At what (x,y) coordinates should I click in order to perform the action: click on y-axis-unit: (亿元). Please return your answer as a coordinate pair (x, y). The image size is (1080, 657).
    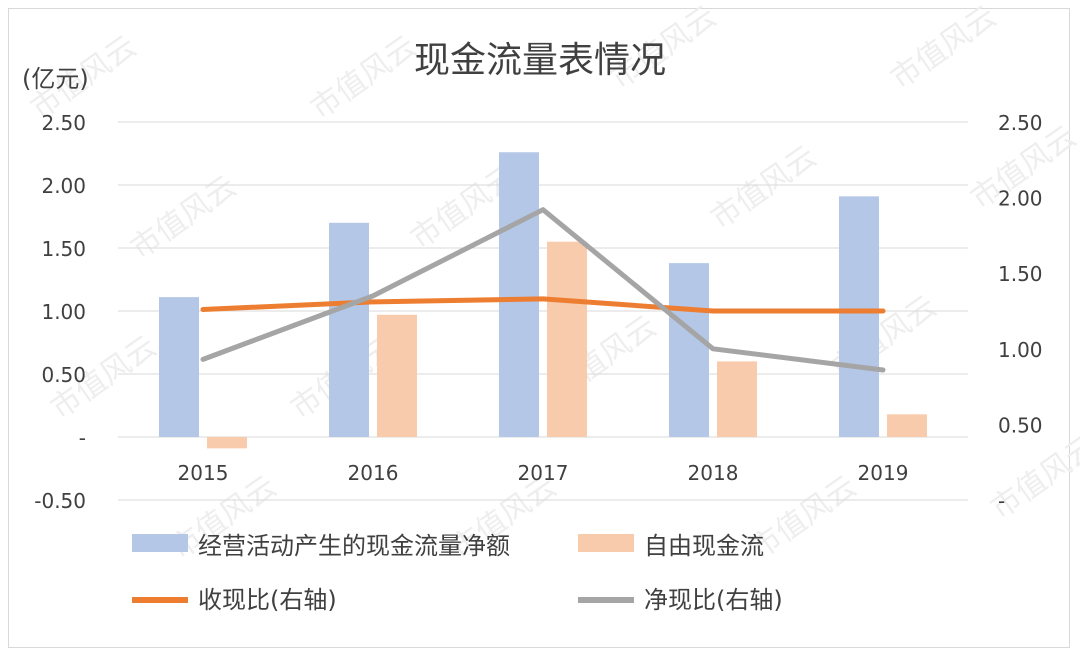
    Looking at the image, I should click on (55, 79).